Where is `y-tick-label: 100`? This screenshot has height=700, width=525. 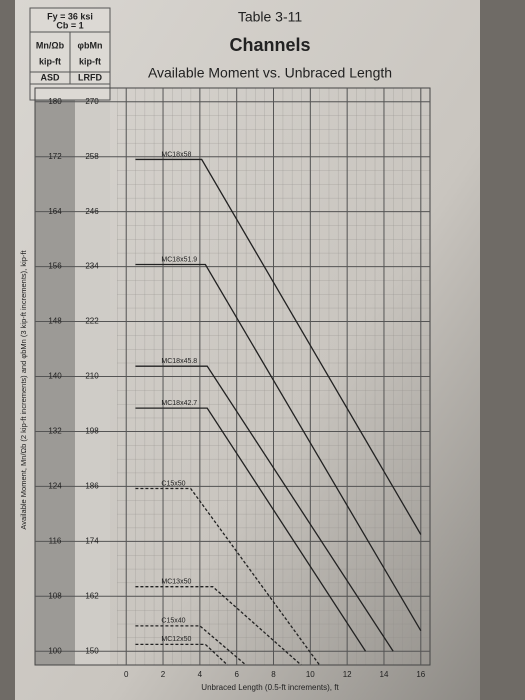 y-tick-label: 100 is located at coordinates (55, 650).